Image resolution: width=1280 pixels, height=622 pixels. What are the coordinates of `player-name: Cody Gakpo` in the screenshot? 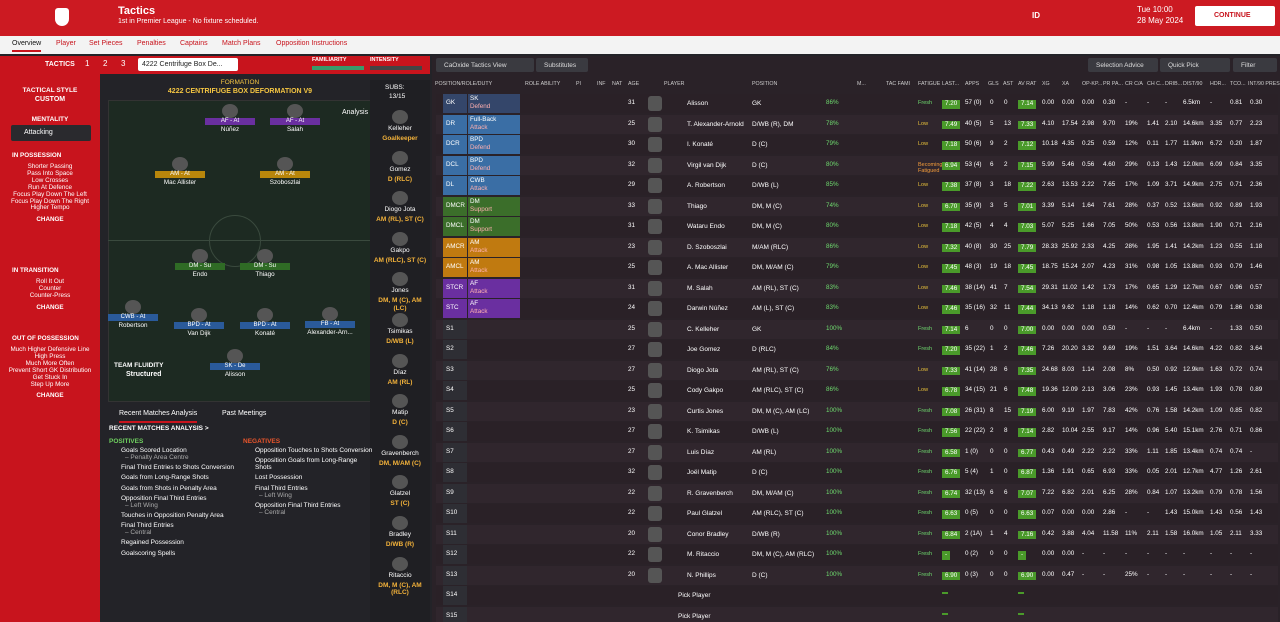 It's located at (705, 390).